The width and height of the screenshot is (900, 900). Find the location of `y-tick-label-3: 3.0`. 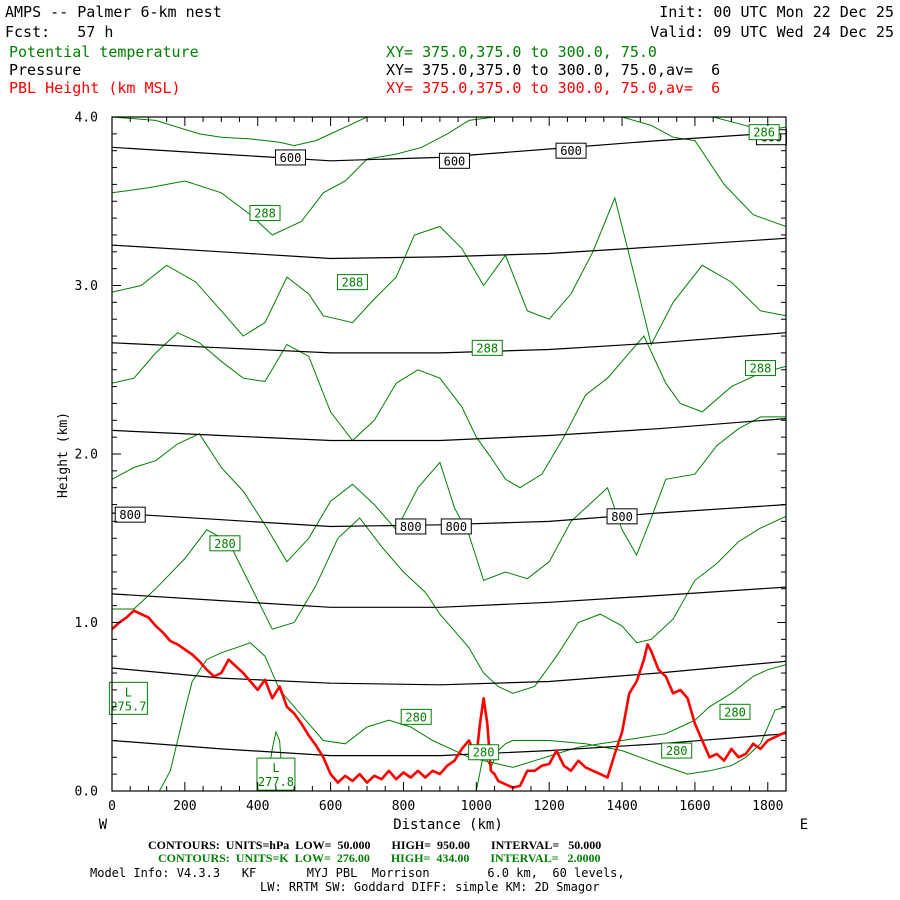

y-tick-label-3: 3.0 is located at coordinates (86, 286).